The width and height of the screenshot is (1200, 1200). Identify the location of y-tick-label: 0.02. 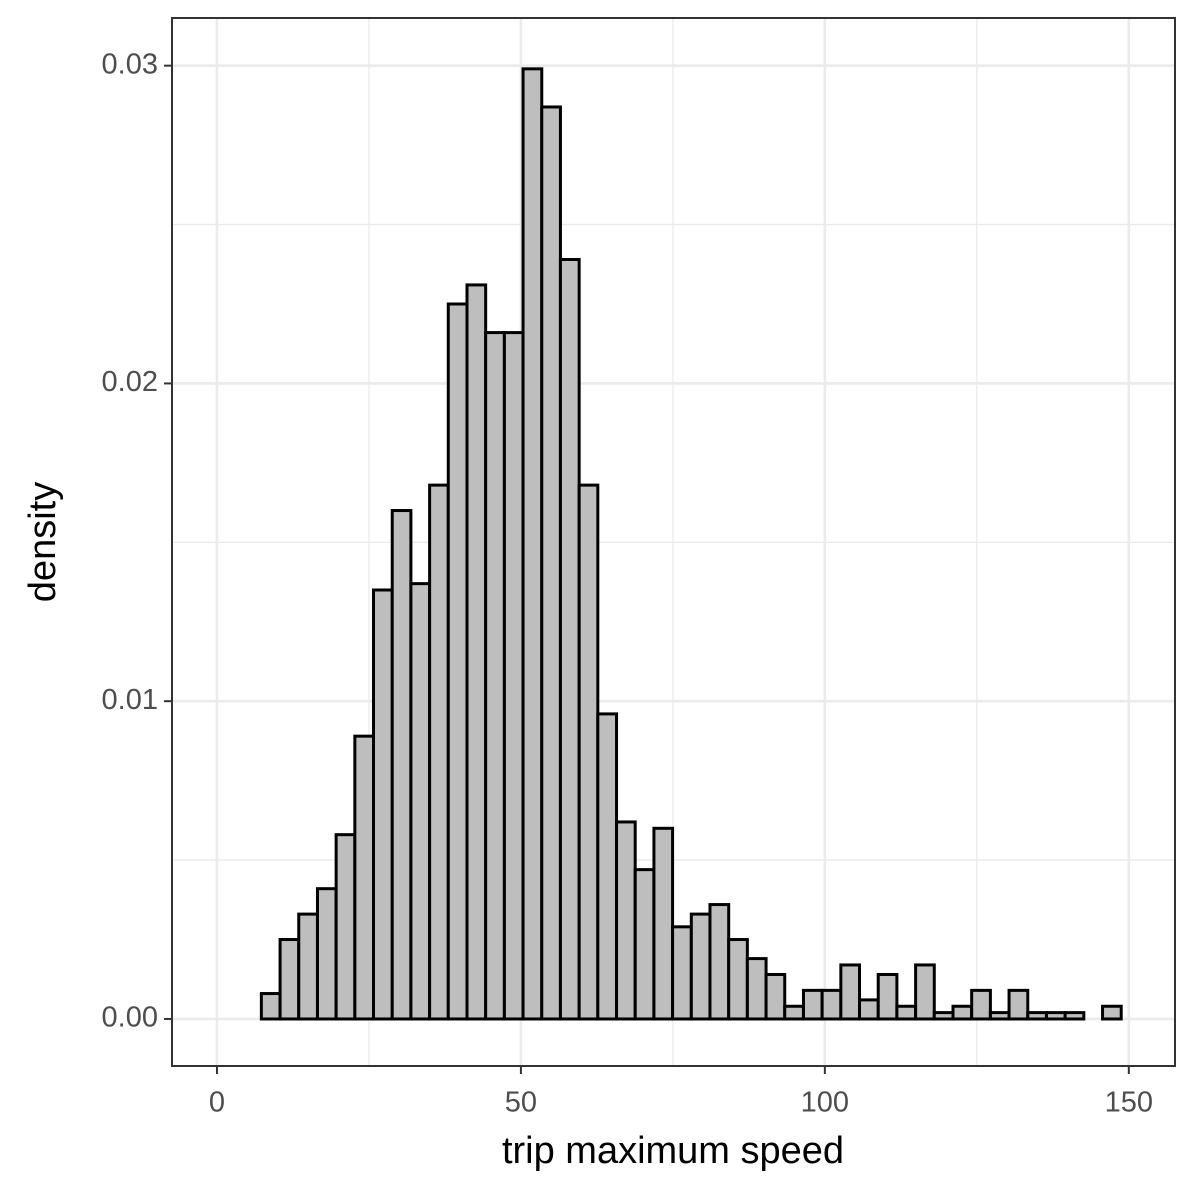
(130, 382).